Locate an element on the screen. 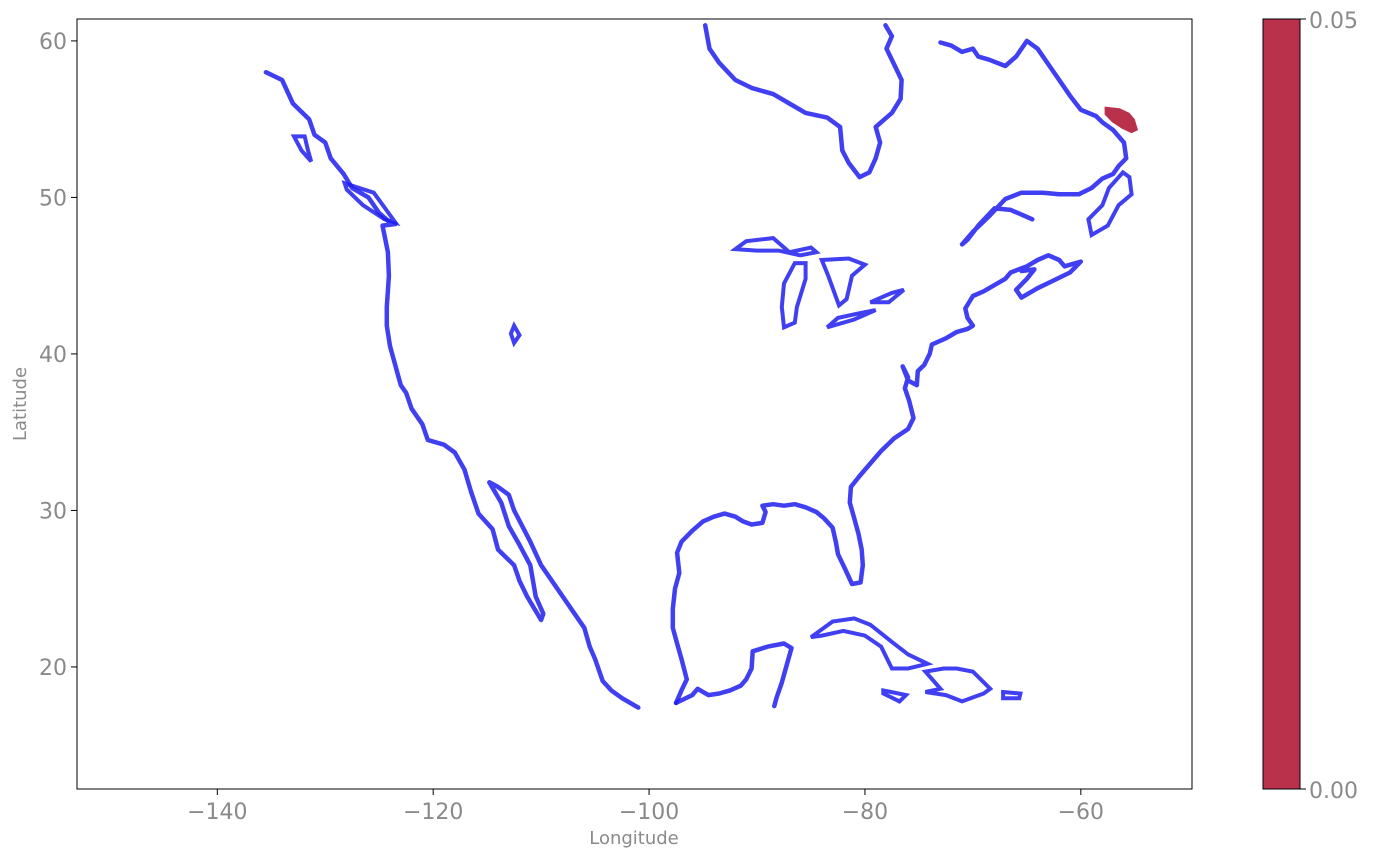 The image size is (1375, 857). y-axis-ticks: 20 30 40 50 60 is located at coordinates (58, 355).